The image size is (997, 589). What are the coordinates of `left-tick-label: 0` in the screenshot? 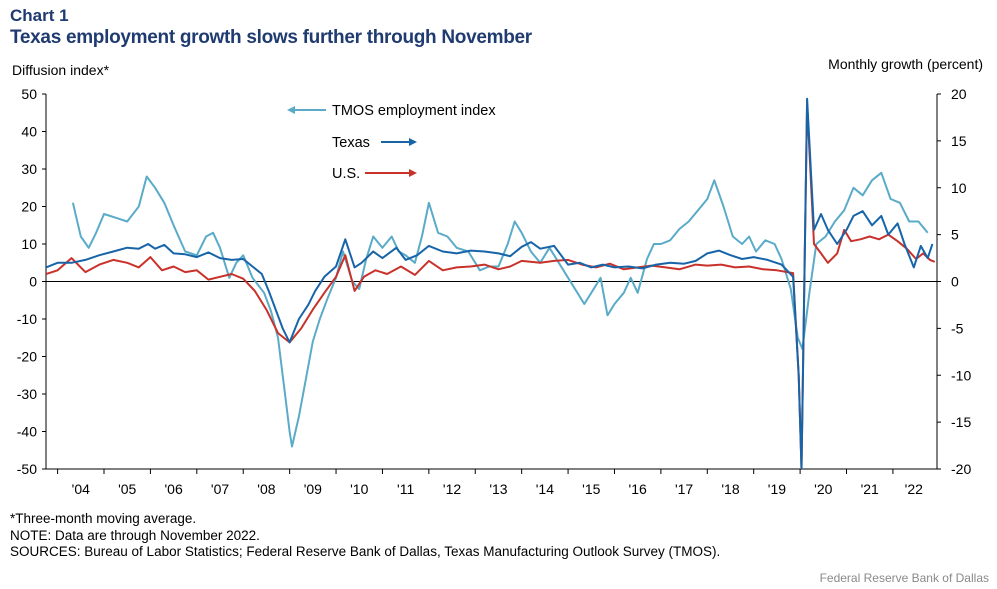 It's located at (33, 282).